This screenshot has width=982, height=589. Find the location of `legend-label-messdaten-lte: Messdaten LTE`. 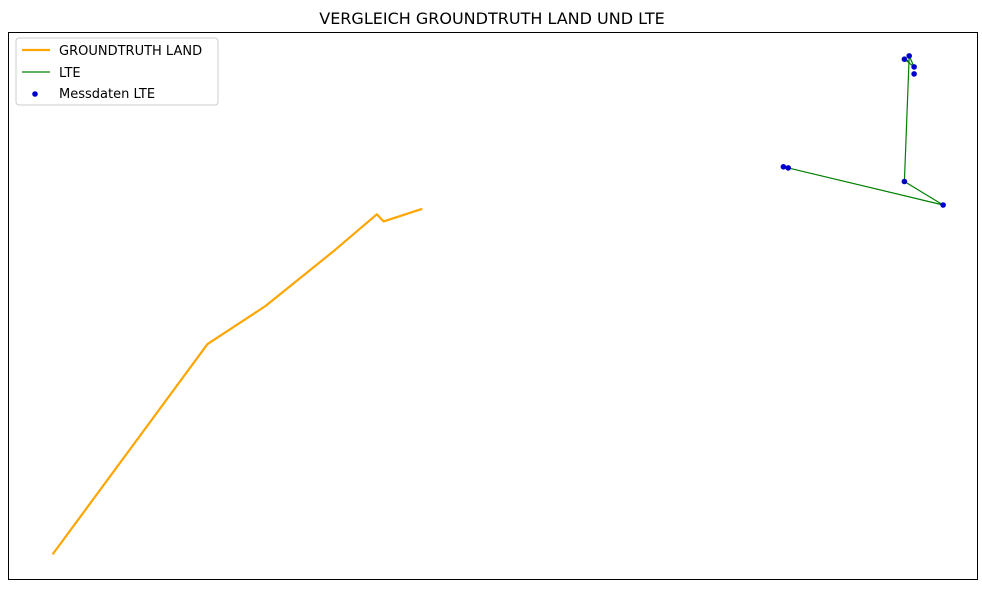

legend-label-messdaten-lte: Messdaten LTE is located at coordinates (107, 94).